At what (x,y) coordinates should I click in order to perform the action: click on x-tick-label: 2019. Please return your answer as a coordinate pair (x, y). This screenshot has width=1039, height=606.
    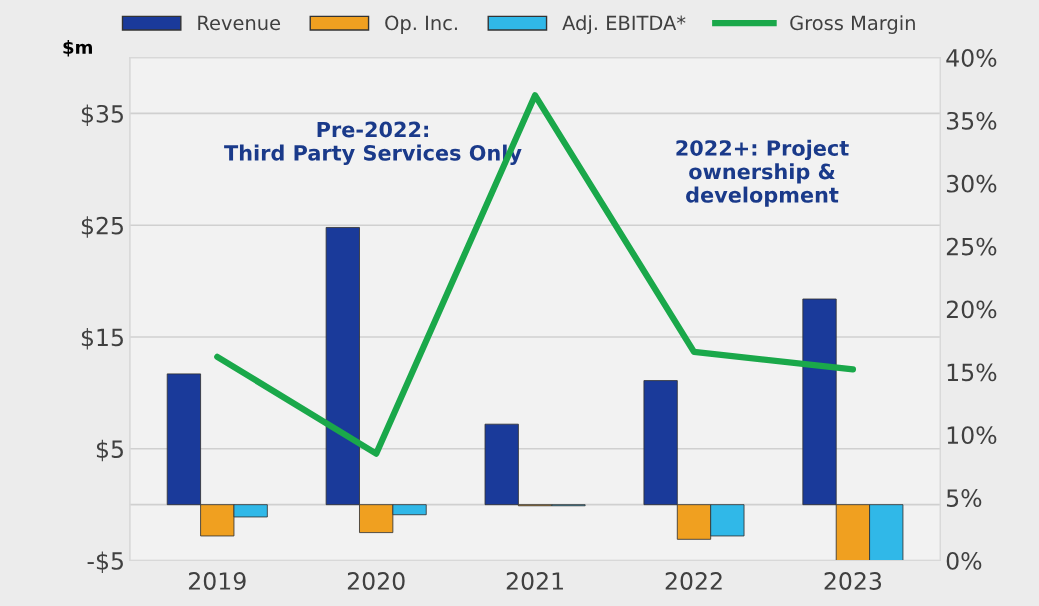
    Looking at the image, I should click on (217, 581).